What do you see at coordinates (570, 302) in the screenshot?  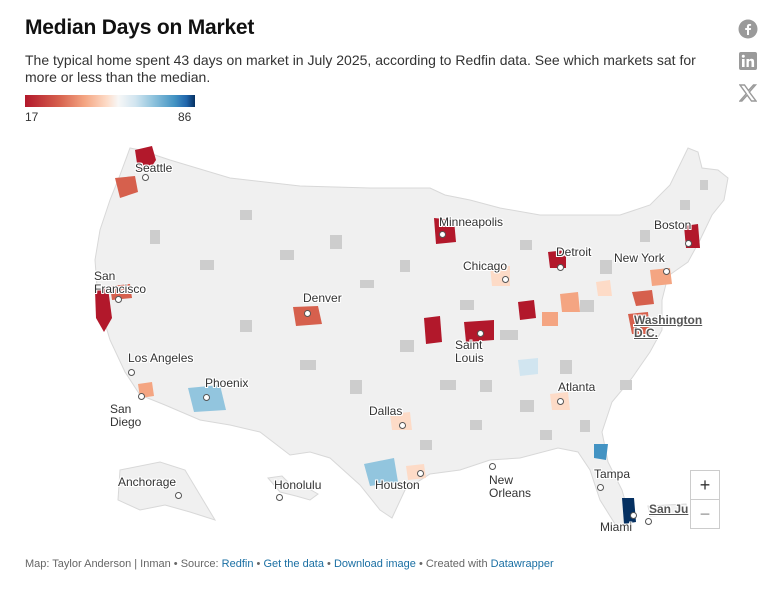 I see `columbus-area` at bounding box center [570, 302].